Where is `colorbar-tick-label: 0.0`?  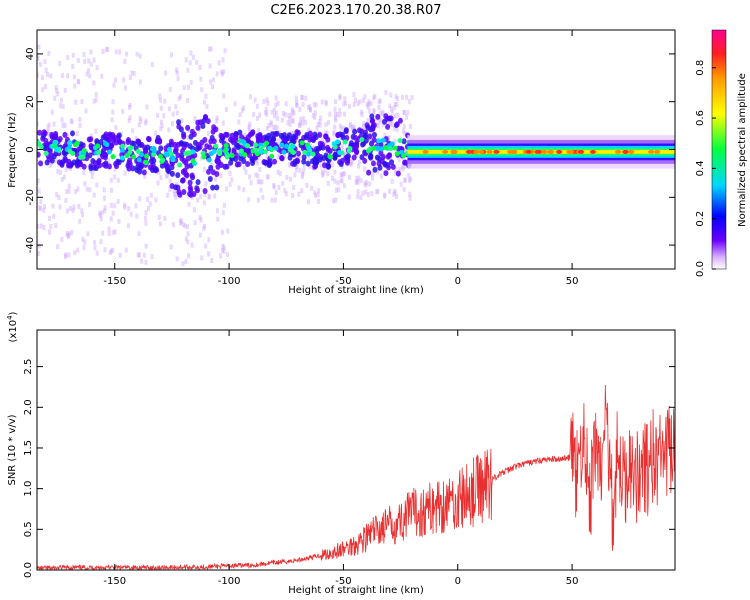
colorbar-tick-label: 0.0 is located at coordinates (700, 269).